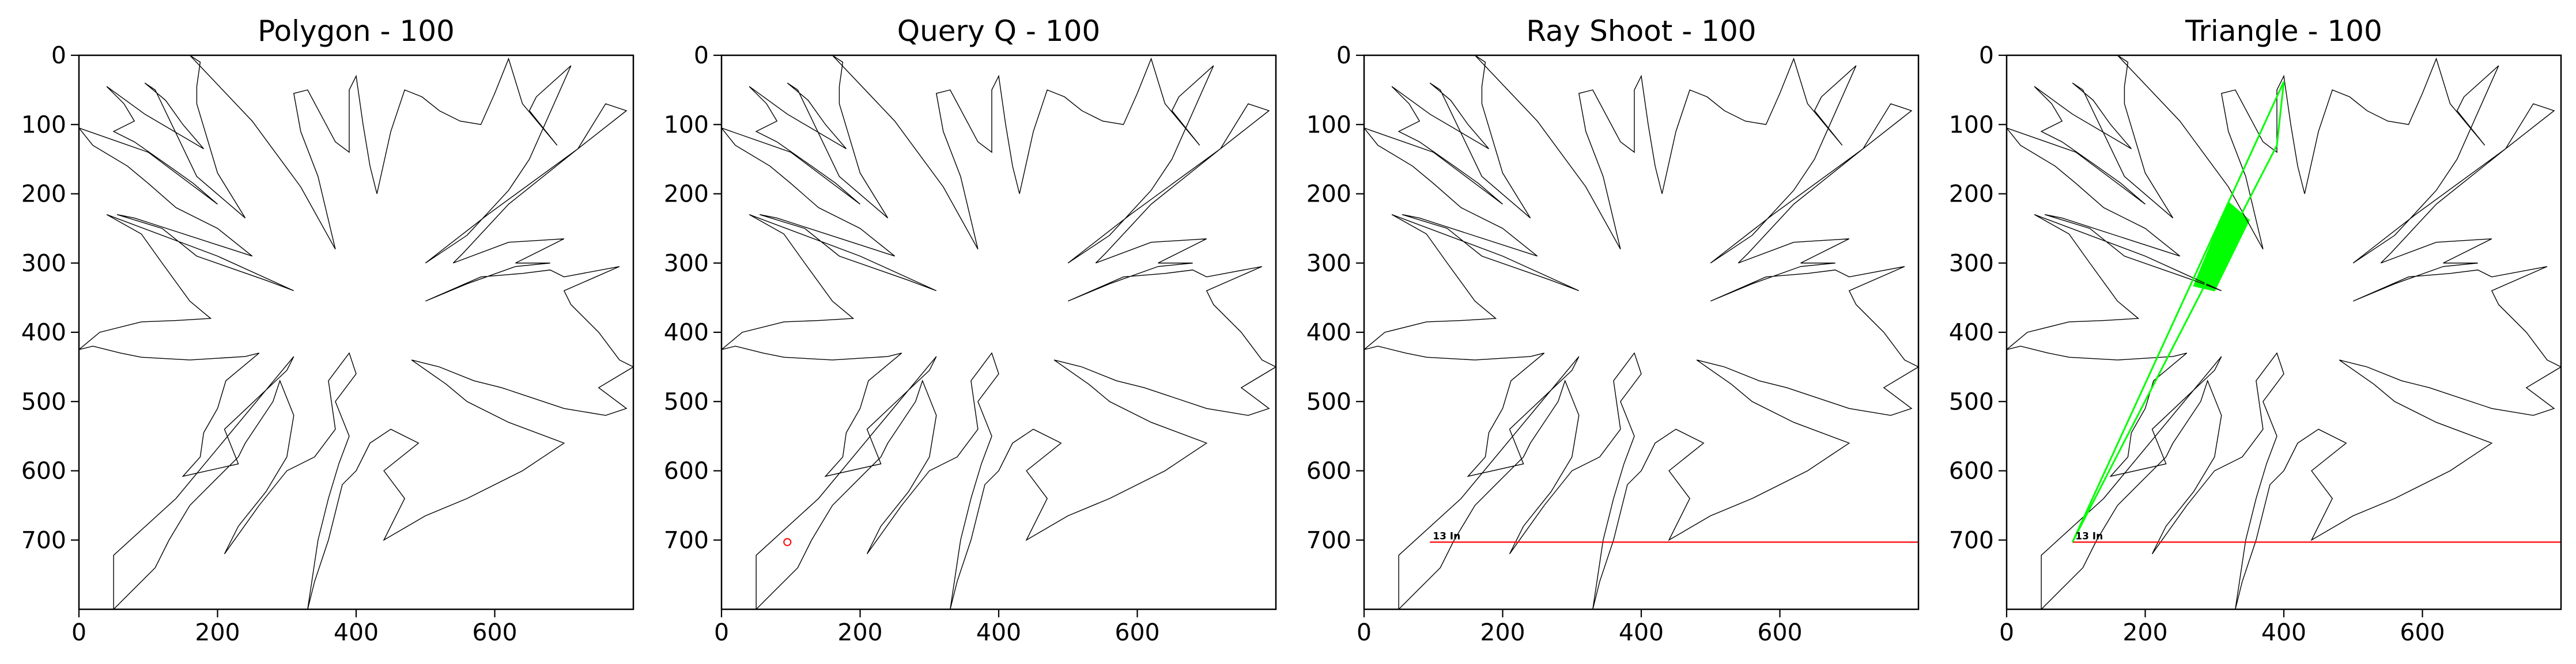 This screenshot has width=2576, height=664. What do you see at coordinates (2178, 312) in the screenshot?
I see `triangle-outline` at bounding box center [2178, 312].